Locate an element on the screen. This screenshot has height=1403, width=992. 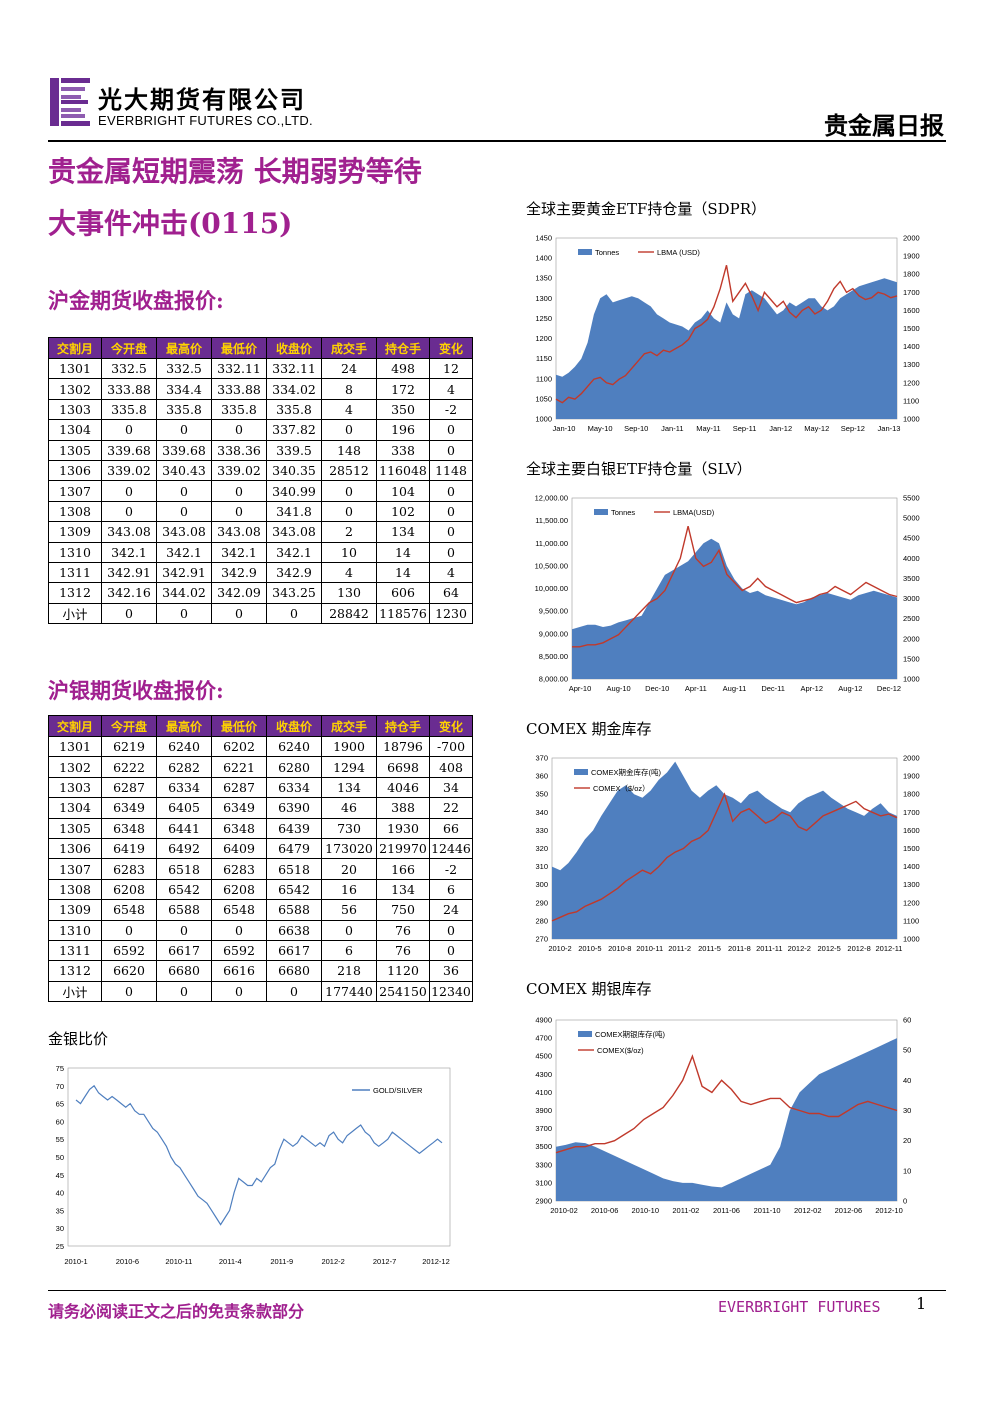
legend-label: GOLD/SILVER is located at coordinates (398, 1090).